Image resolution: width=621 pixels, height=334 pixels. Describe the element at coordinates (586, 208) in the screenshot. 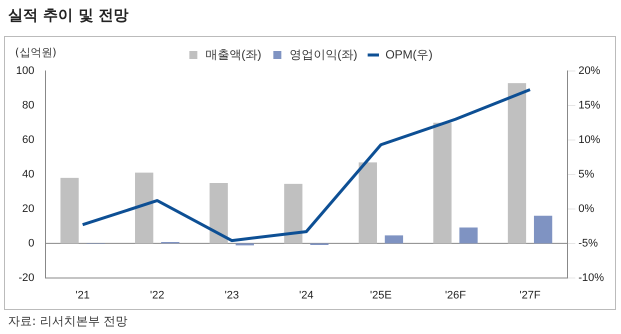

I see `y2-tick-label: 0%` at that location.